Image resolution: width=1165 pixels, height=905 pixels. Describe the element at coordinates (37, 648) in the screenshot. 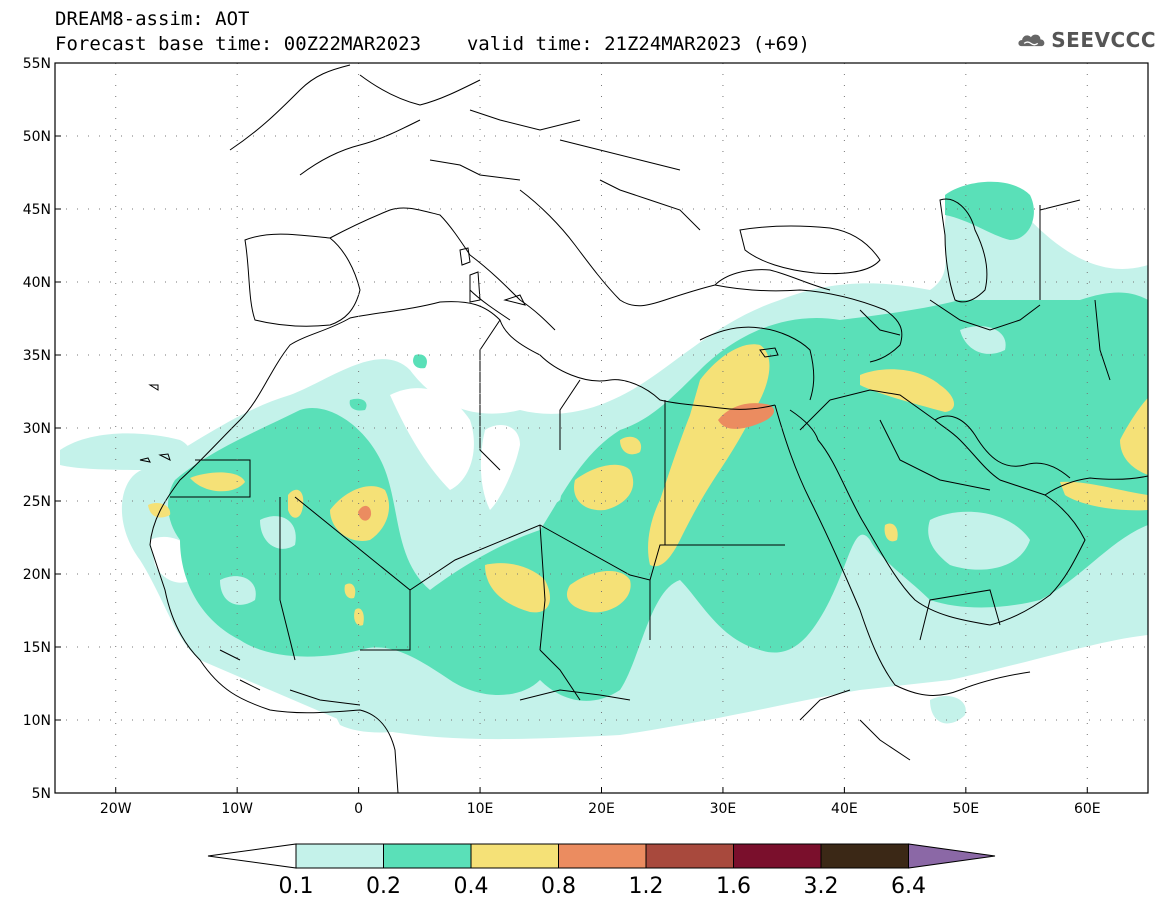

I see `lat-tick-label: 15N` at that location.